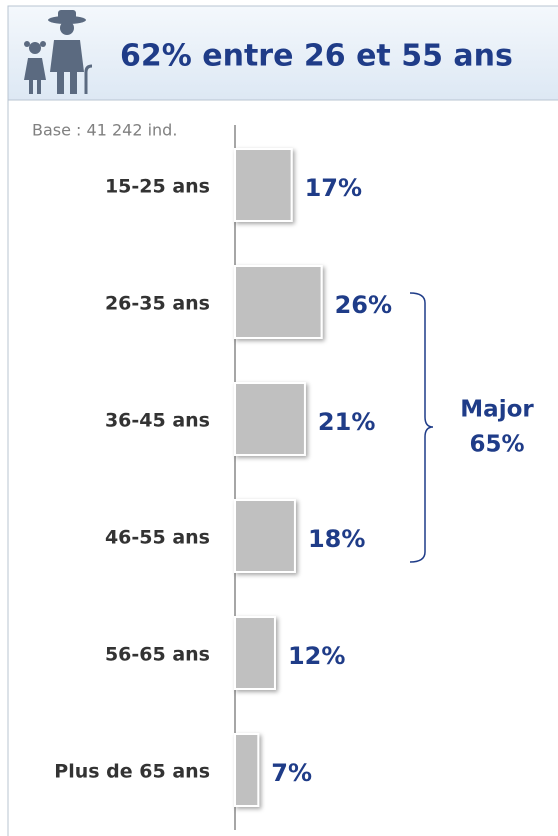  What do you see at coordinates (346, 422) in the screenshot?
I see `value-label: 21%` at bounding box center [346, 422].